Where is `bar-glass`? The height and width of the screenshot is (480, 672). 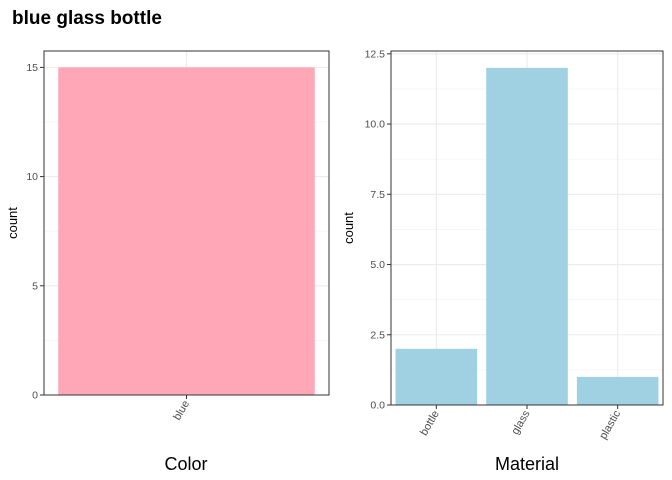 bar-glass is located at coordinates (527, 236).